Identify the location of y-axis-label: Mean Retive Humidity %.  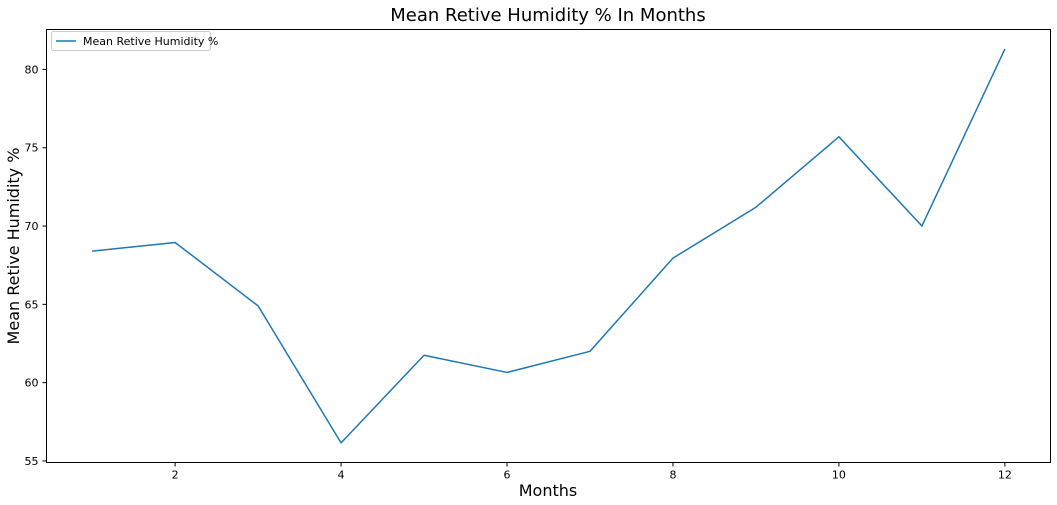
(13, 246).